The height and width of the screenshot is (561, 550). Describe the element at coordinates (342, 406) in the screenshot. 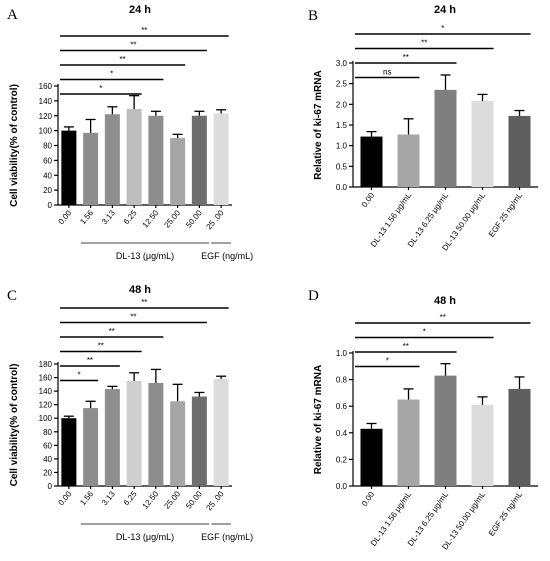

I see `y-tick-label: 0.6` at that location.